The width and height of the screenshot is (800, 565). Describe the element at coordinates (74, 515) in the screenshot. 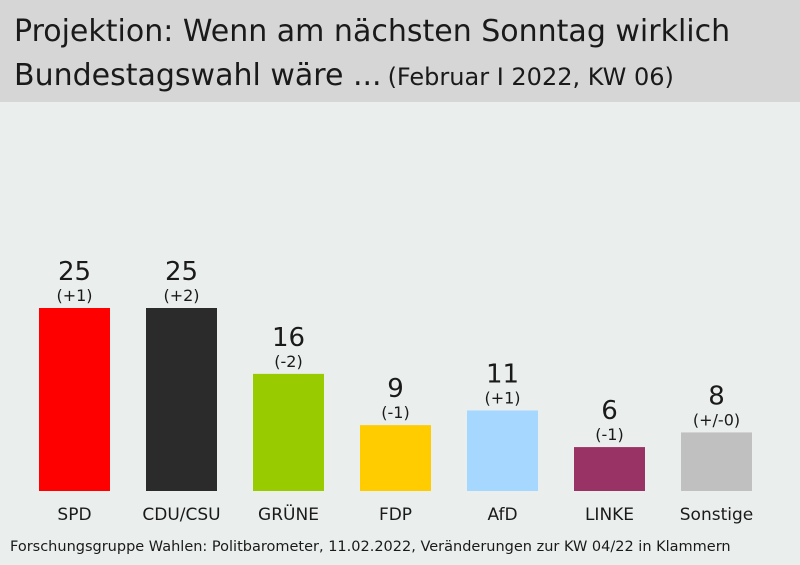

I see `category-label-spd: SPD` at that location.